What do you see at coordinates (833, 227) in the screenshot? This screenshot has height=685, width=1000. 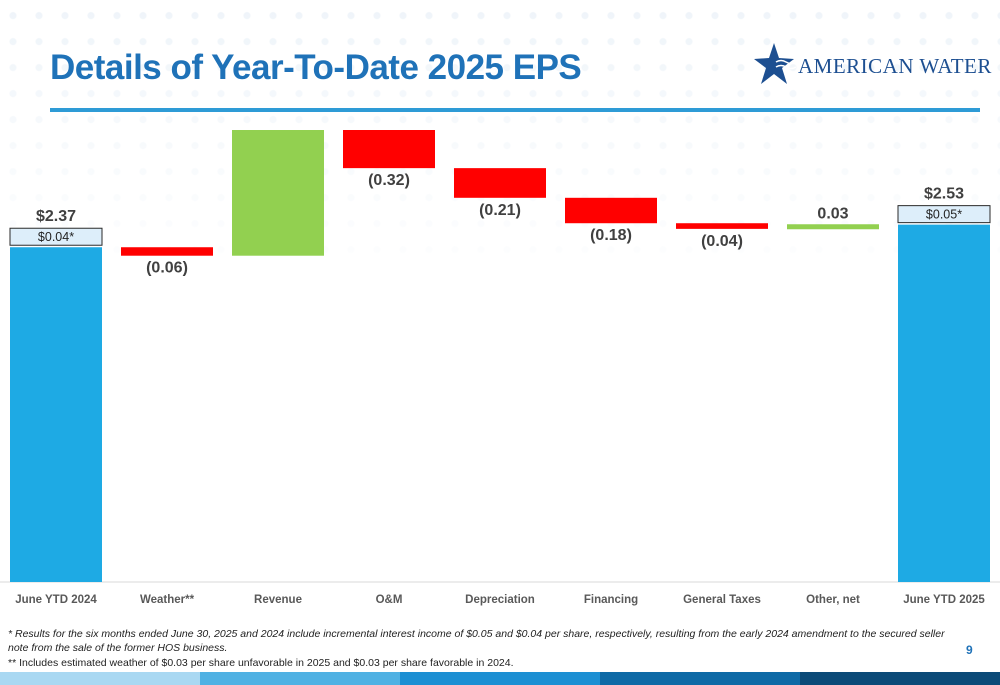 I see `bar-other-net` at bounding box center [833, 227].